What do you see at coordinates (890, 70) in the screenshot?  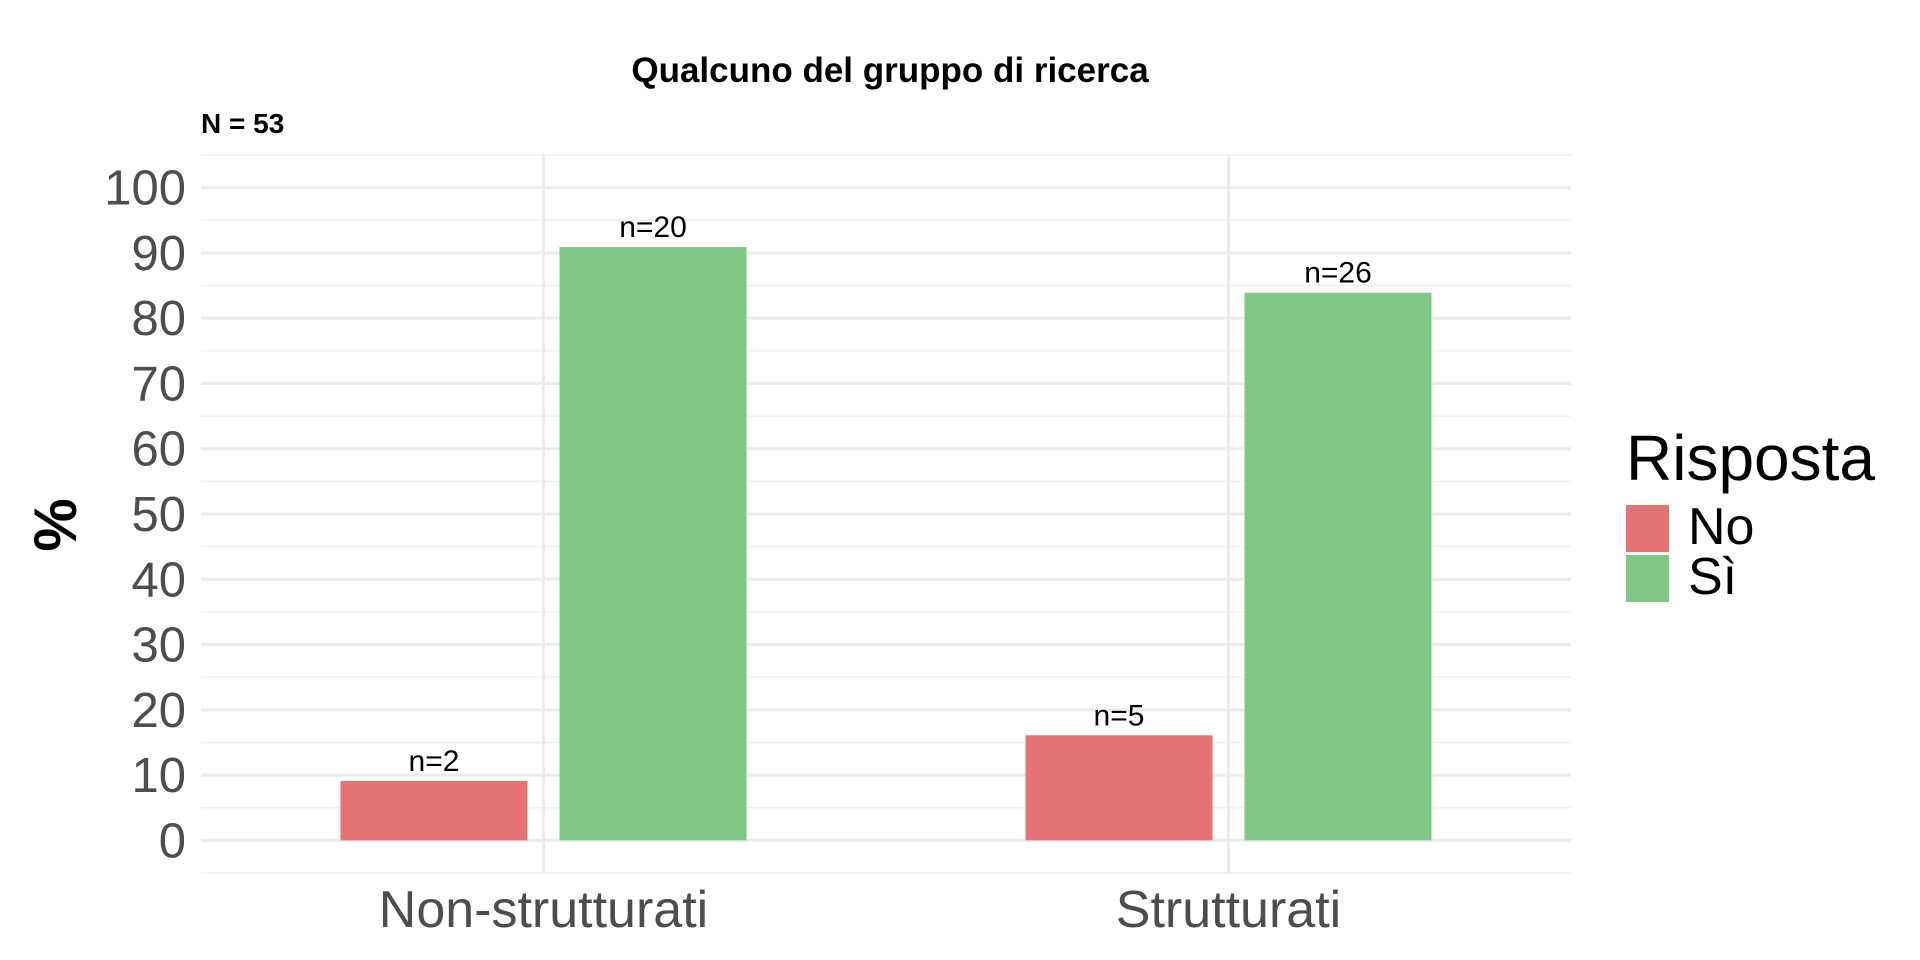 I see `chart-title: Qualcuno del gruppo di ricerca` at bounding box center [890, 70].